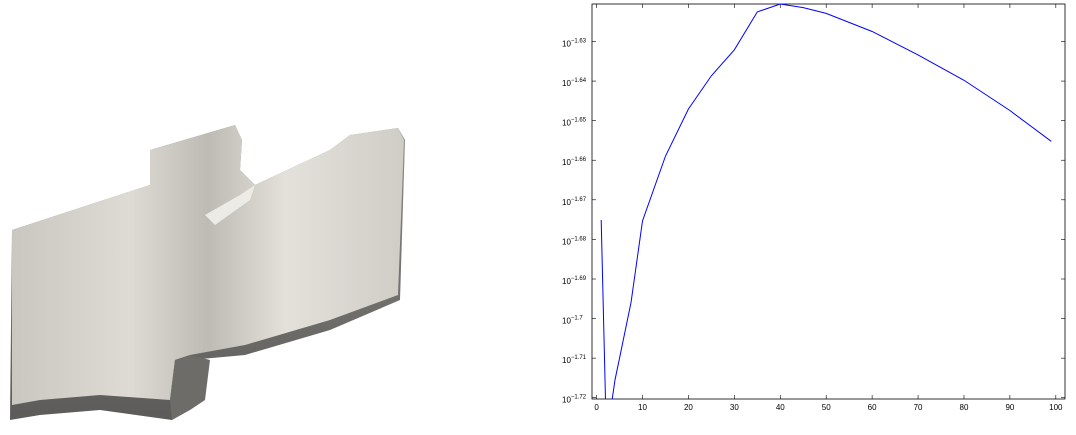  What do you see at coordinates (596, 407) in the screenshot?
I see `x-tick-label: 0` at bounding box center [596, 407].